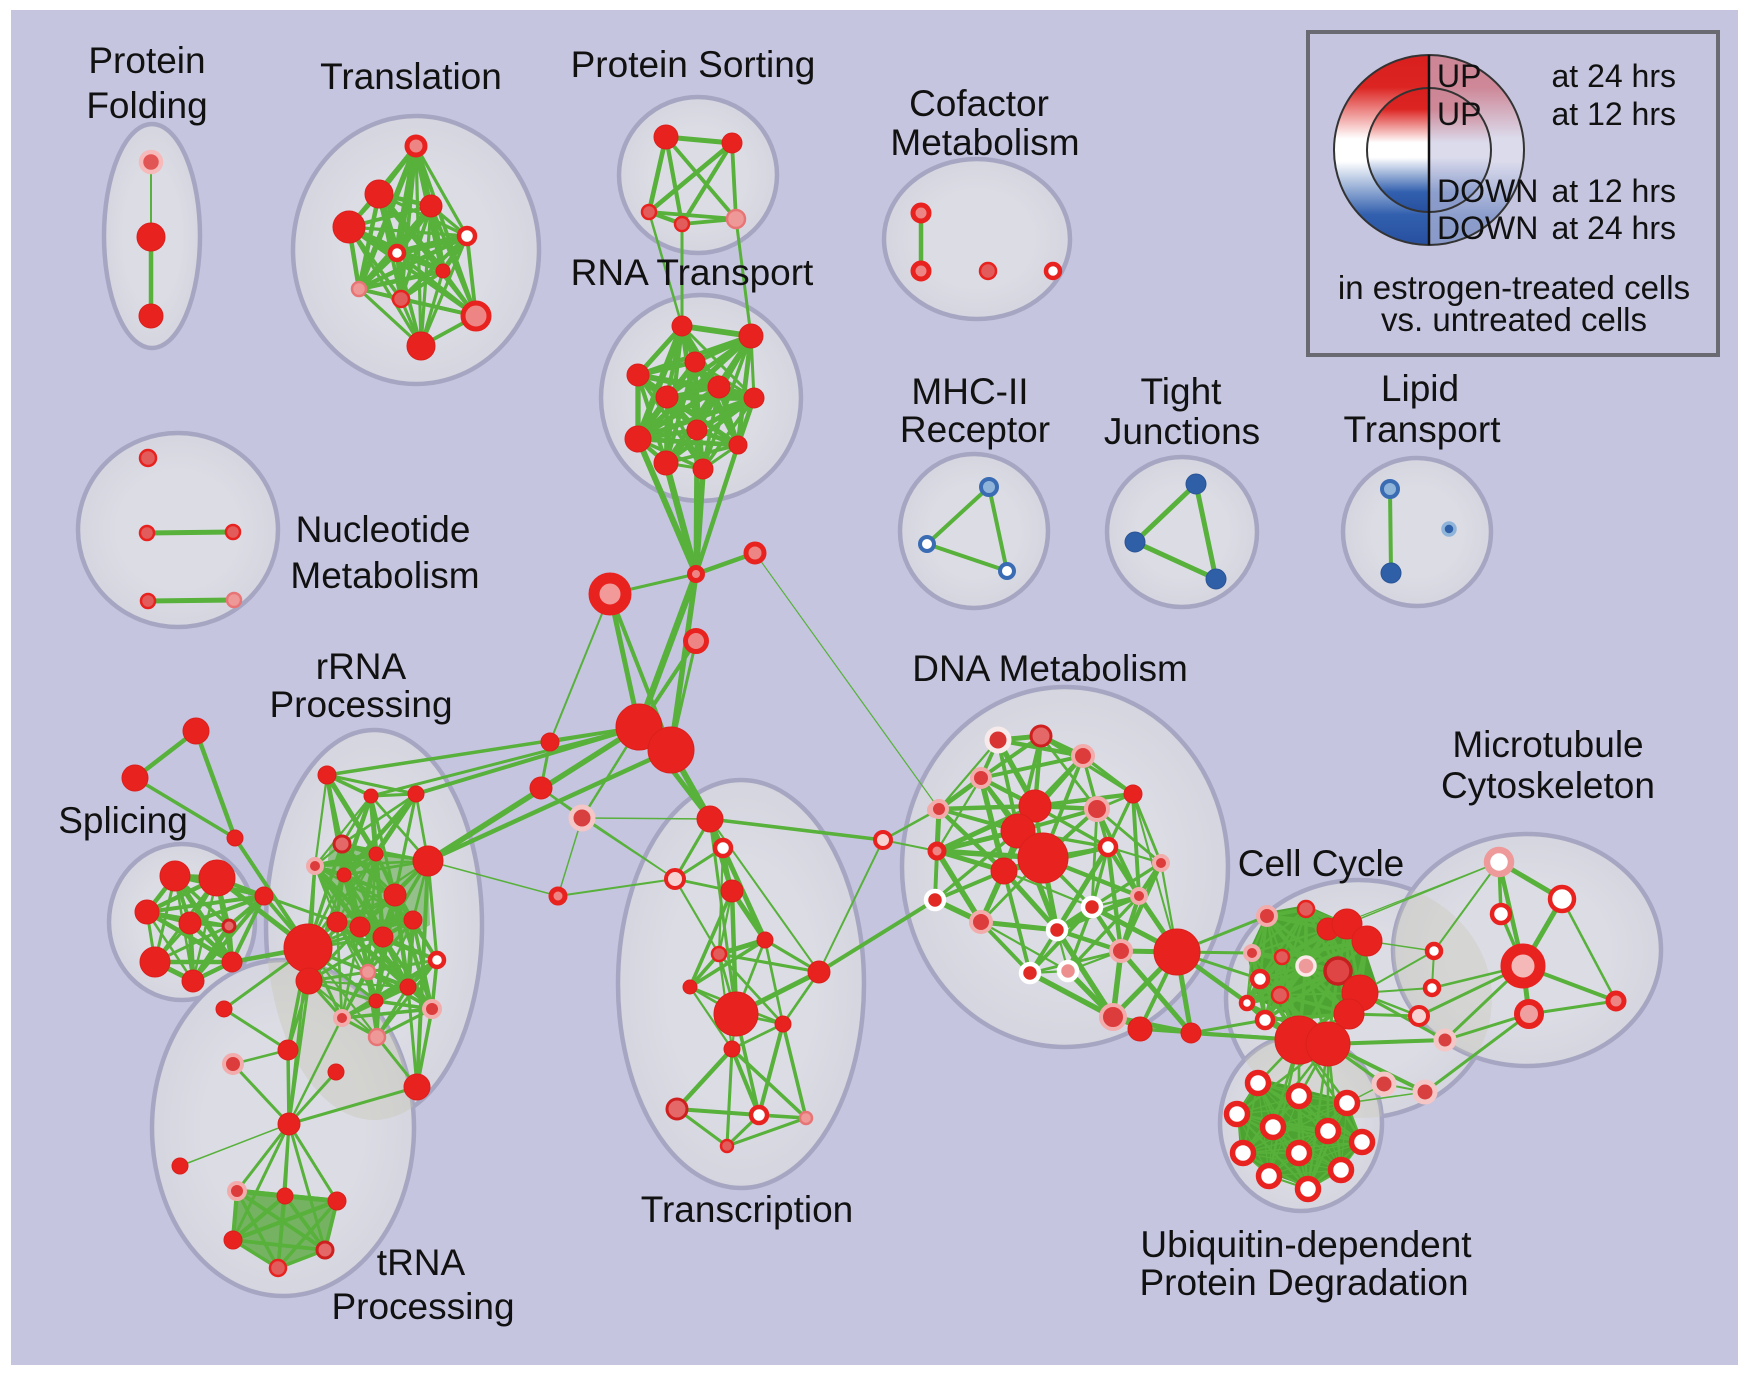 The height and width of the screenshot is (1376, 1750). I want to click on svg-text: Receptor, so click(975, 429).